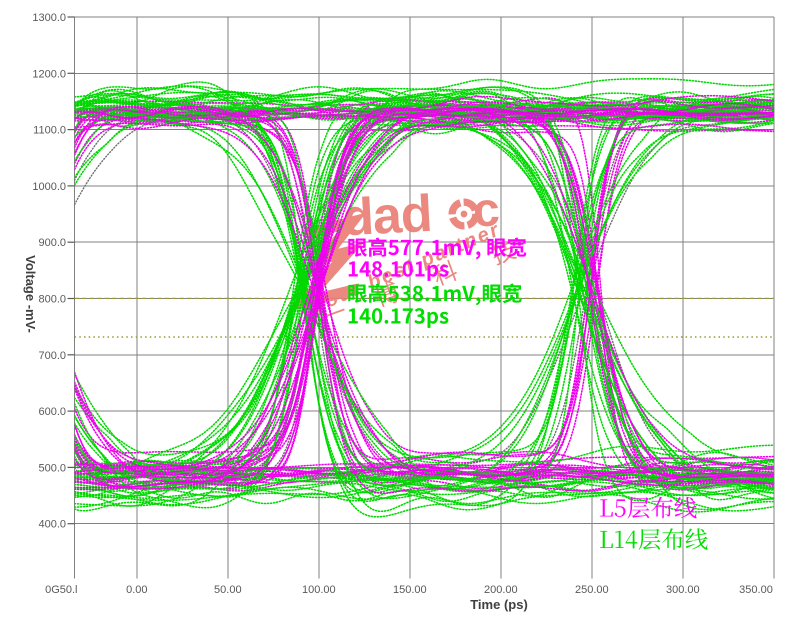  What do you see at coordinates (49, 74) in the screenshot?
I see `svg-text: 1200.0` at bounding box center [49, 74].